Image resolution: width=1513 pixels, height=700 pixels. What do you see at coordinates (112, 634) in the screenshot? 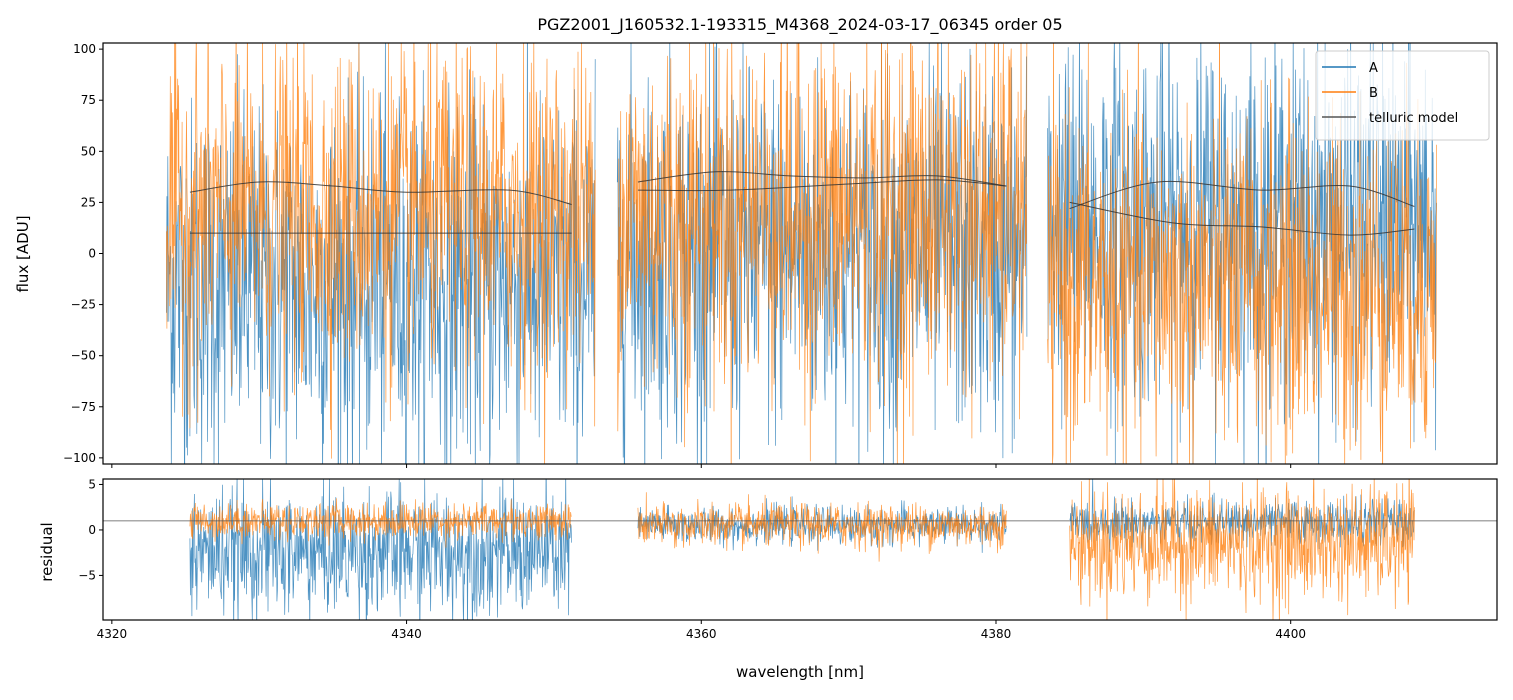
I see `x-tick-label: 4320` at bounding box center [112, 634].